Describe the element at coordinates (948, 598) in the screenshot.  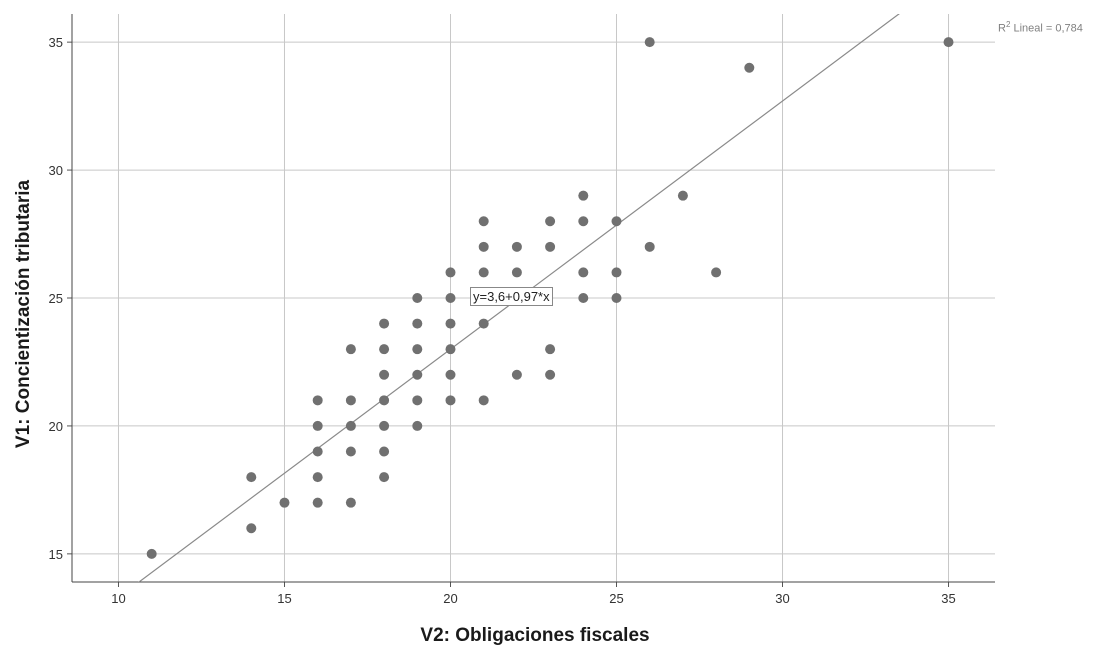
I see `x-tick-label: 35` at that location.